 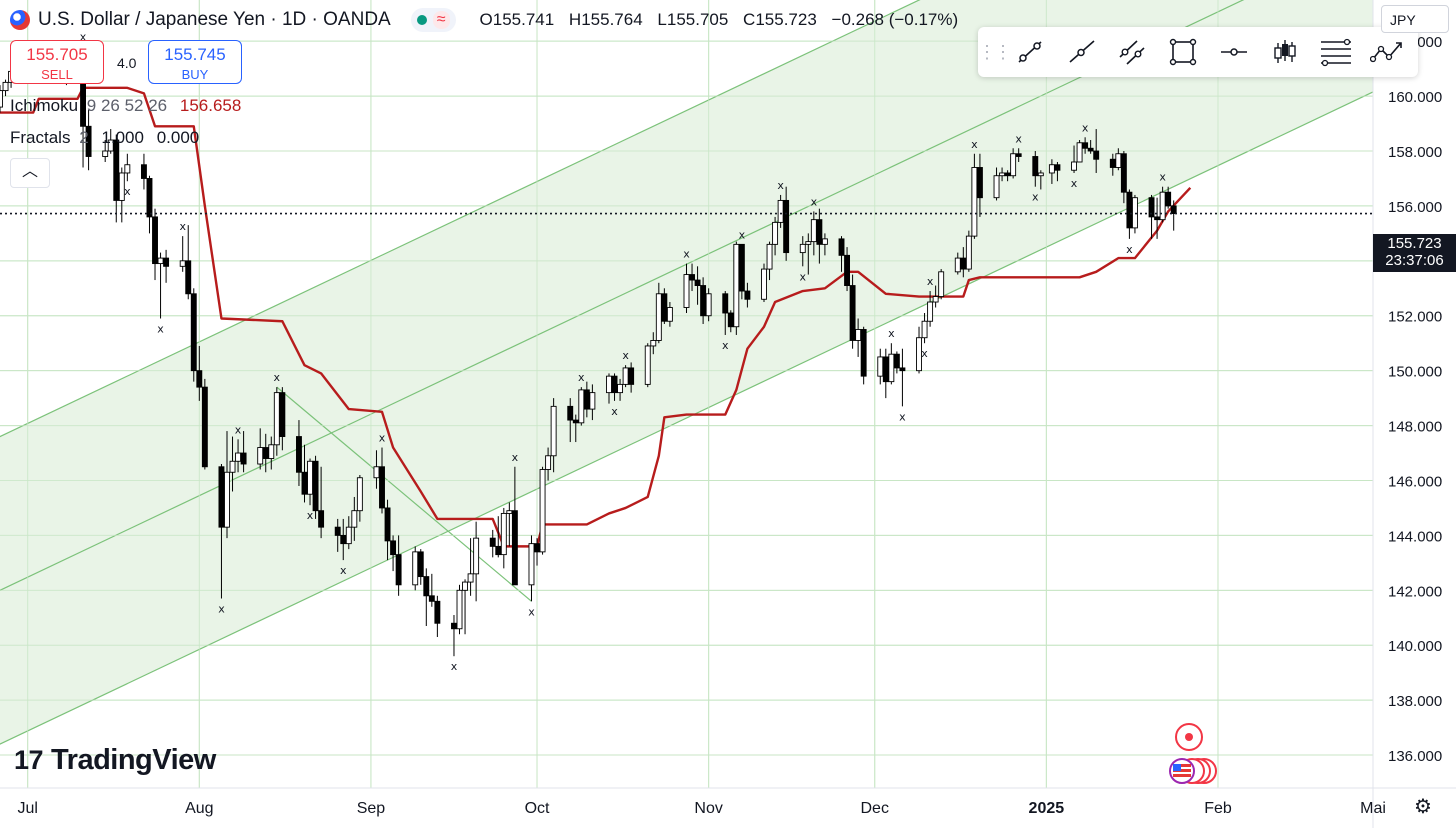 I want to click on price-tick-label: 152.000, so click(x=1415, y=317).